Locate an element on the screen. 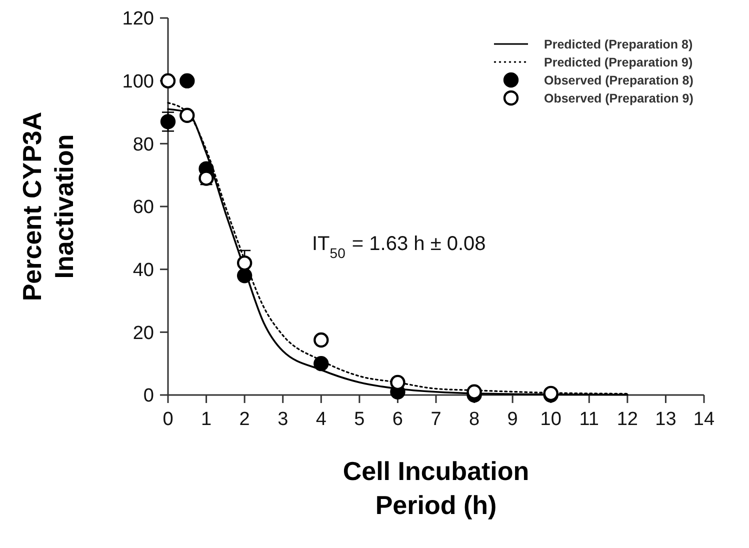  y-tick-label: 80 is located at coordinates (143, 145).